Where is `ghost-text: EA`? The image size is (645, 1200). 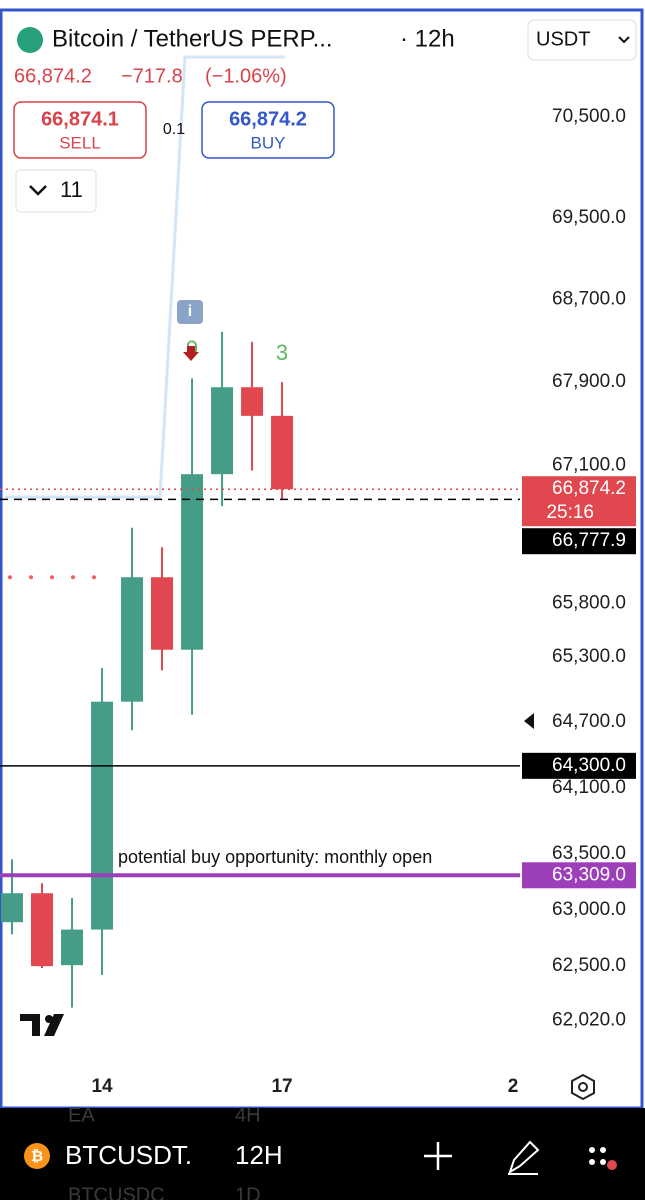
ghost-text: EA is located at coordinates (81, 1115).